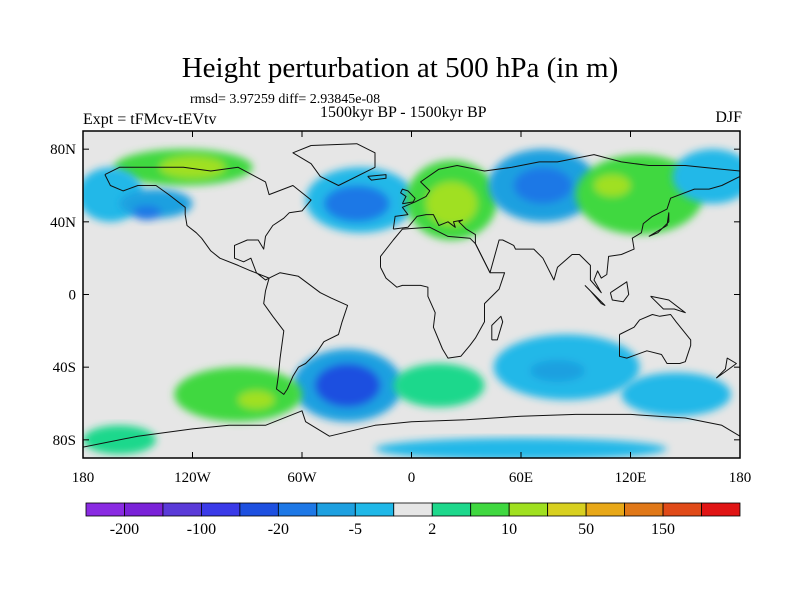 The image size is (800, 600). Describe the element at coordinates (377, 177) in the screenshot. I see `coastline-iceland` at that location.